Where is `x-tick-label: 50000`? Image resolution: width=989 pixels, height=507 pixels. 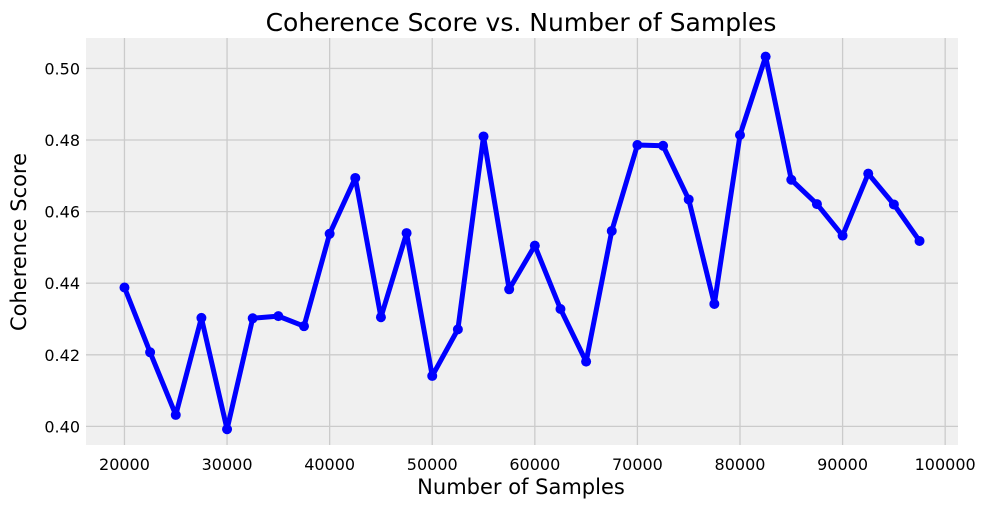
x-tick-label: 50000 is located at coordinates (432, 464).